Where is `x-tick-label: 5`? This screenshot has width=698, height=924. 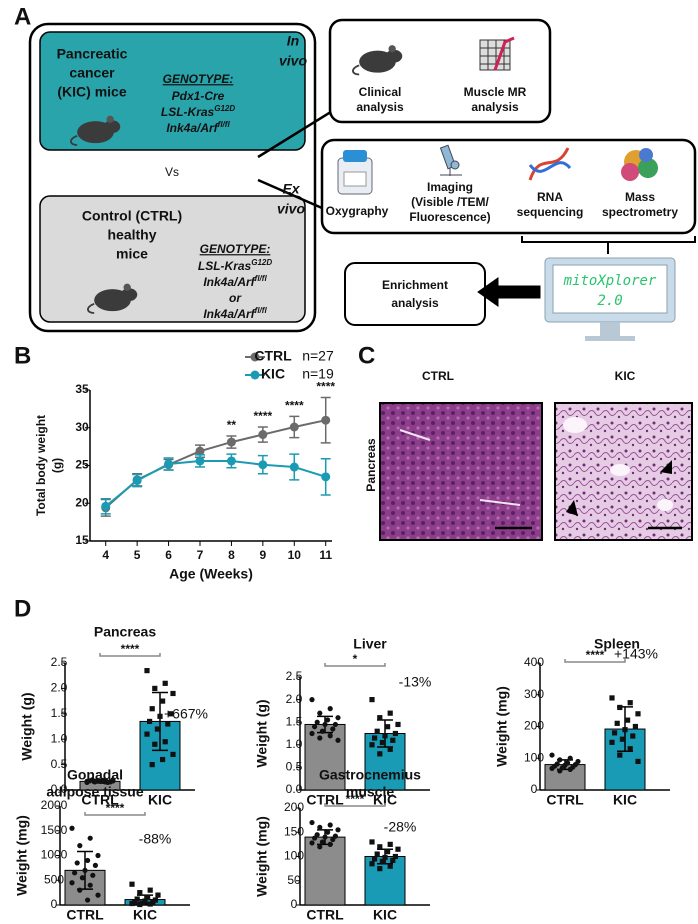 x-tick-label: 5 is located at coordinates (137, 555).